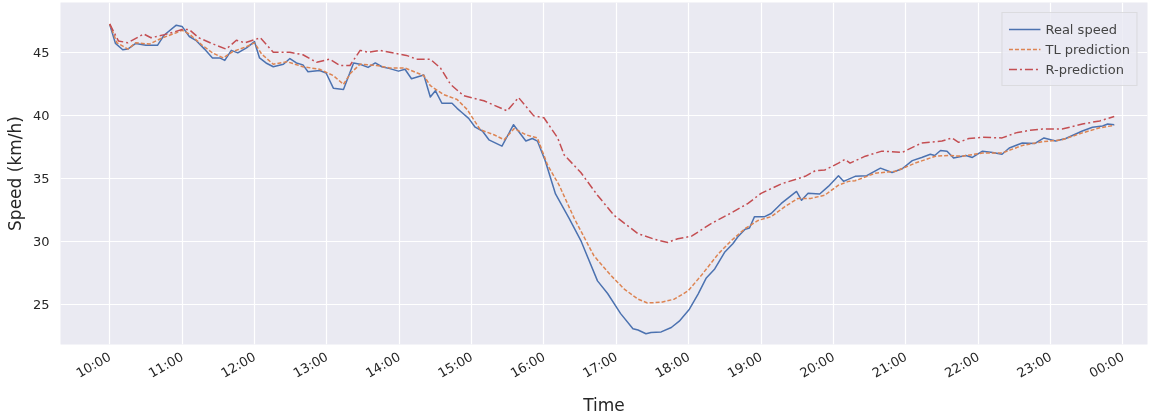 This screenshot has height=418, width=1159. What do you see at coordinates (14, 173) in the screenshot?
I see `y-axis-title: Speed (km/h)` at bounding box center [14, 173].